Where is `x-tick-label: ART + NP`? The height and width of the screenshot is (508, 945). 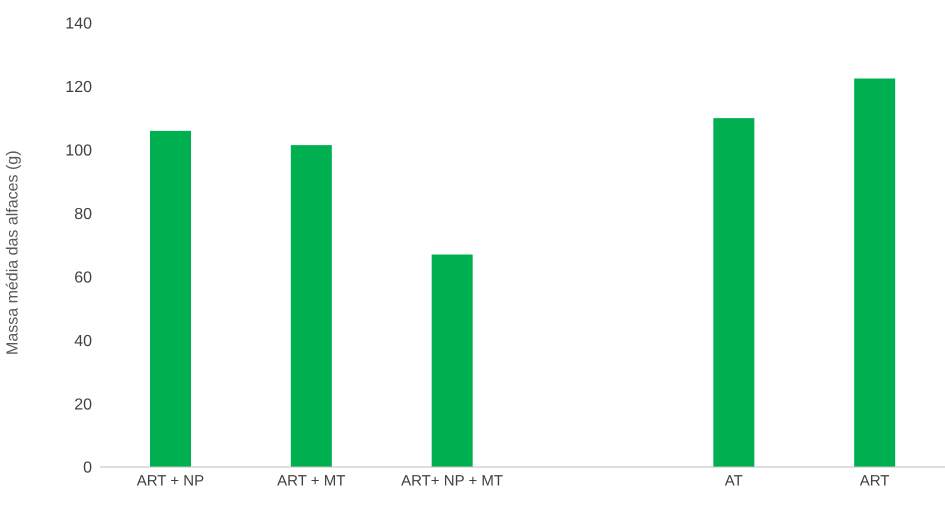
x-tick-label: ART + NP is located at coordinates (170, 481).